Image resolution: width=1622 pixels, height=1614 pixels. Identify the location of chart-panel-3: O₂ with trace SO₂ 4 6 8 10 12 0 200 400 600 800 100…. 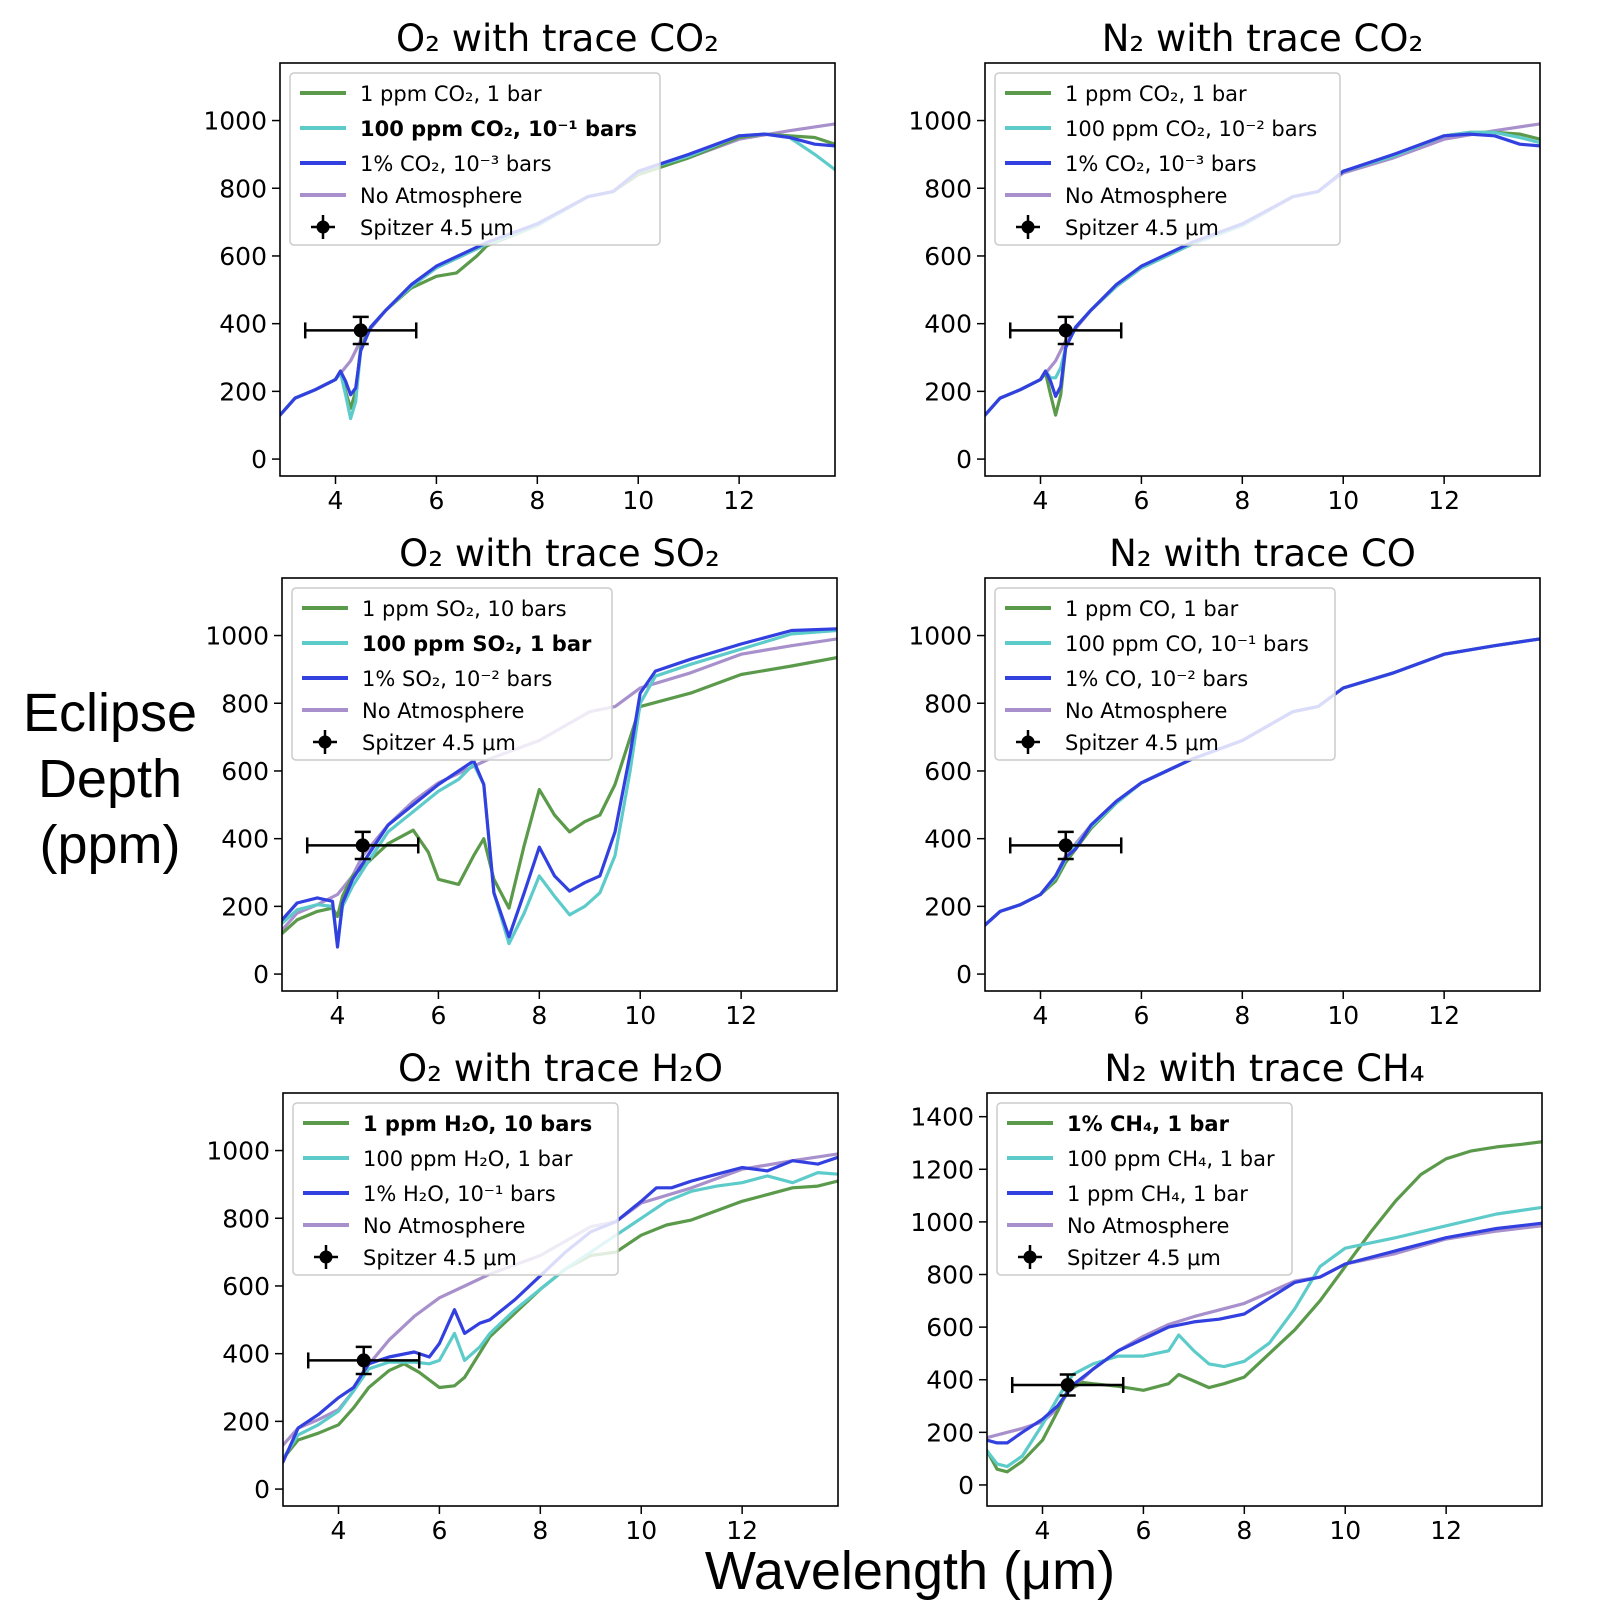
(521, 781).